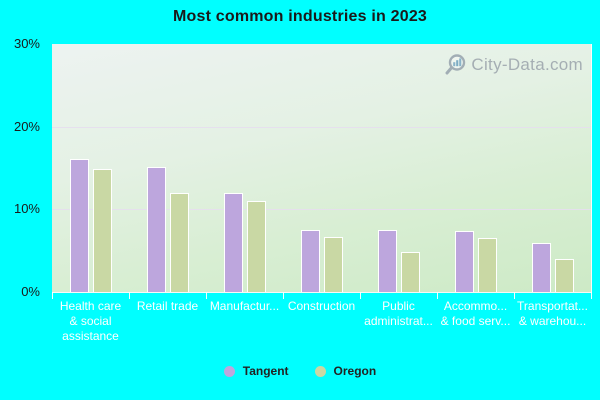 This screenshot has width=600, height=400. What do you see at coordinates (30, 291) in the screenshot?
I see `y-tick-label-0: 0%` at bounding box center [30, 291].